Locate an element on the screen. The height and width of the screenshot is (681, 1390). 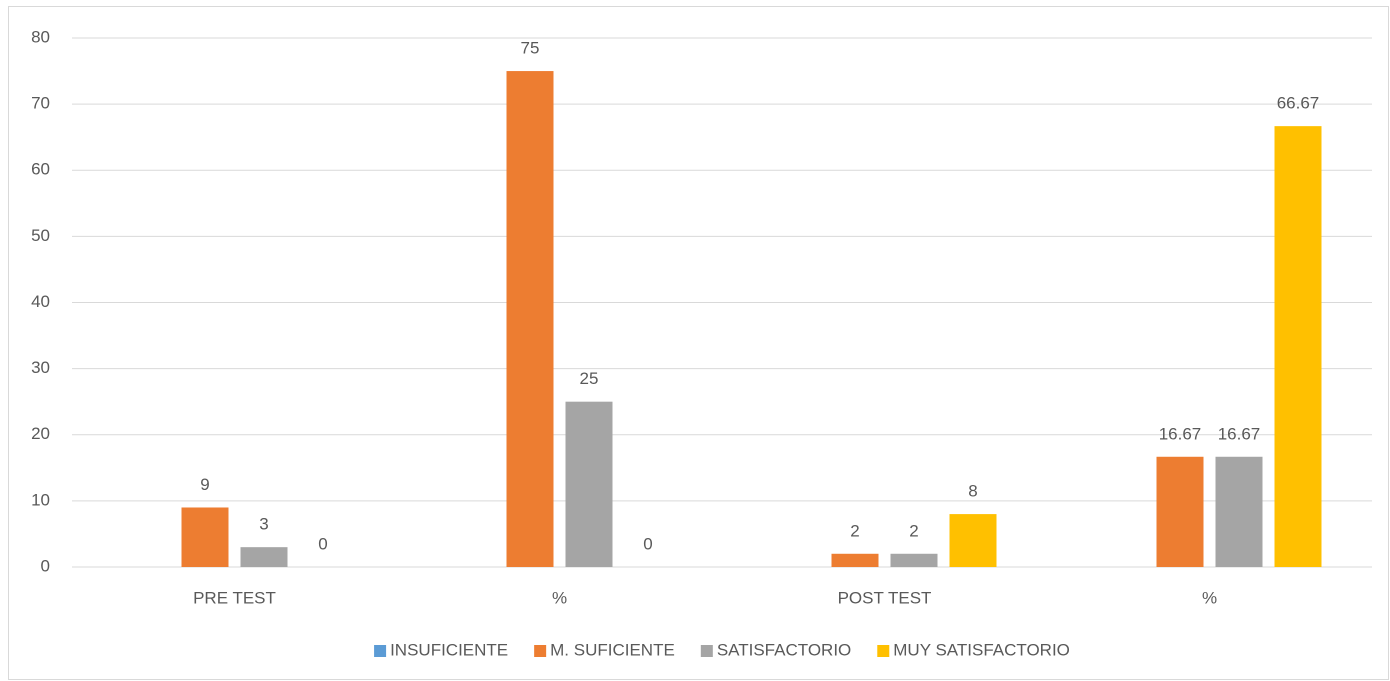
data-label: 9 is located at coordinates (204, 484).